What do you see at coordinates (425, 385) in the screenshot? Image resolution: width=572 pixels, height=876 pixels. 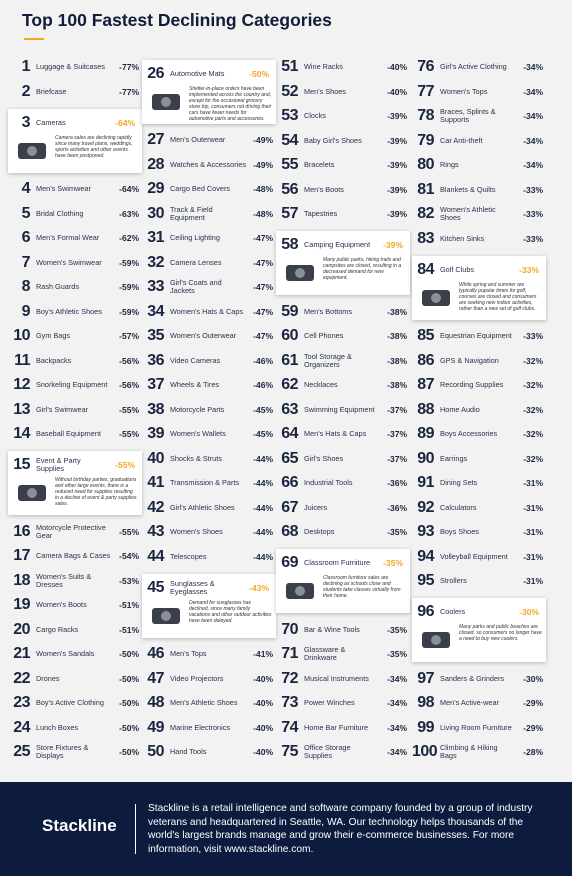 I see `rank: 87` at bounding box center [425, 385].